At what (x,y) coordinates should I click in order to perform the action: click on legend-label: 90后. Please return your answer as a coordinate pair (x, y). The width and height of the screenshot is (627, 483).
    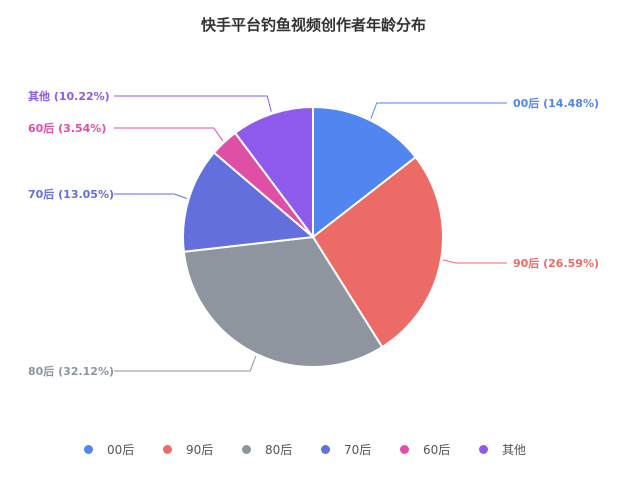
    Looking at the image, I should click on (200, 450).